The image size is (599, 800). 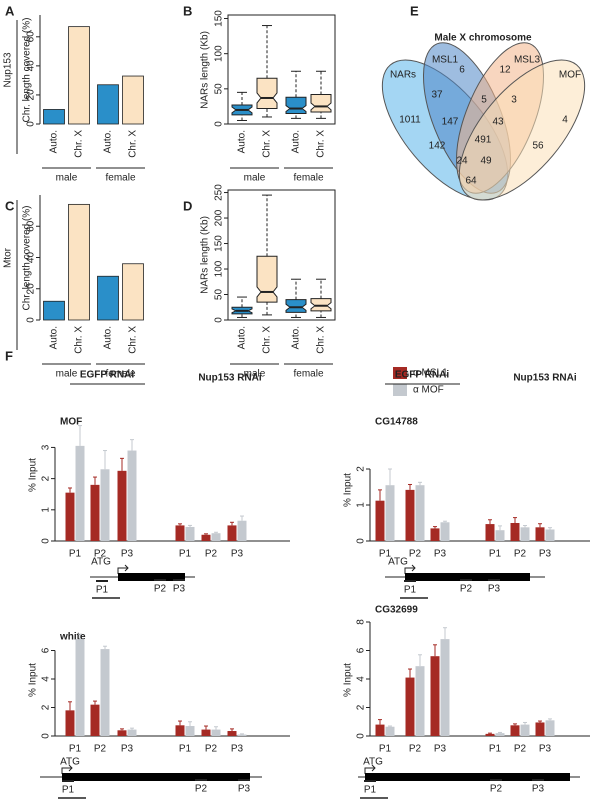 I want to click on venn-count: 6, so click(x=462, y=70).